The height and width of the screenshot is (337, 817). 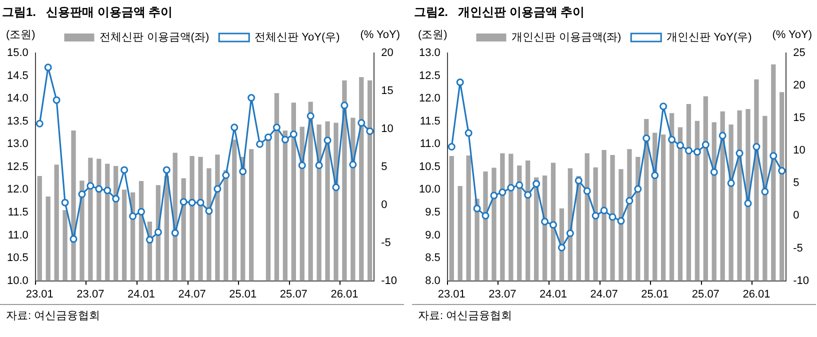 What do you see at coordinates (17, 280) in the screenshot?
I see `y-tick-label: 10.0` at bounding box center [17, 280].